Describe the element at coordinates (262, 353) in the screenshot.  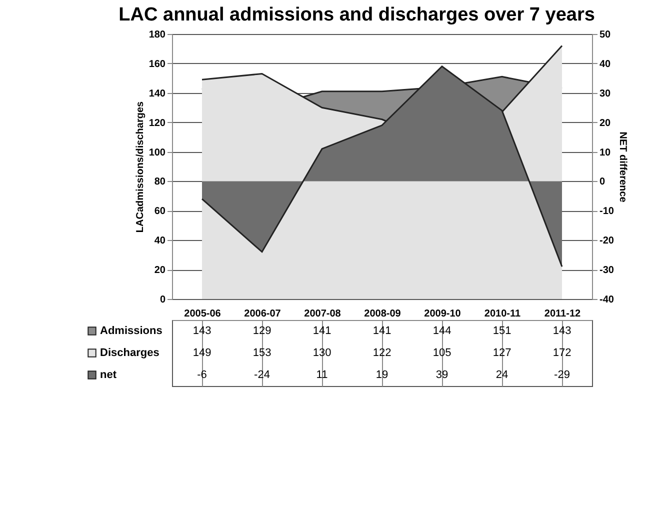
I see `data-label: 153` at that location.